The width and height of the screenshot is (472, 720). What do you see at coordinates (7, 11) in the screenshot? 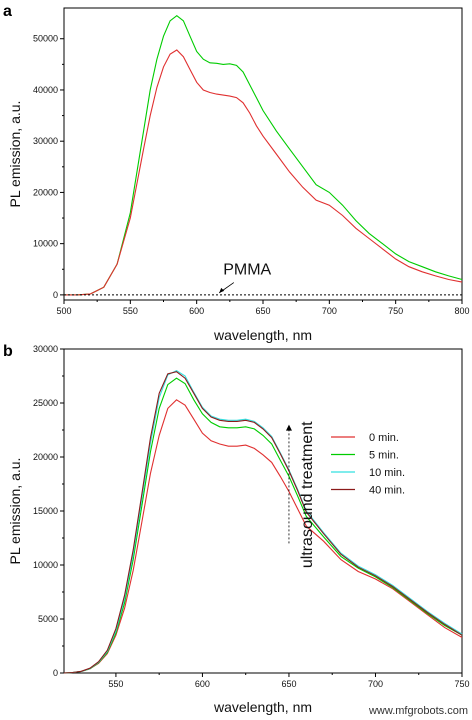
I see `panel-a-label: a` at bounding box center [7, 11].